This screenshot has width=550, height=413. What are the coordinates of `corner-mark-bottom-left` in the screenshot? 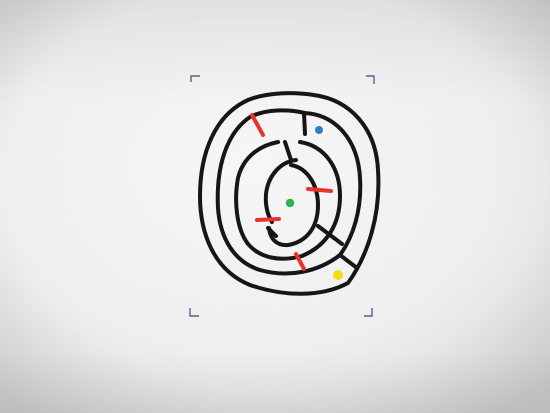 It's located at (194, 312).